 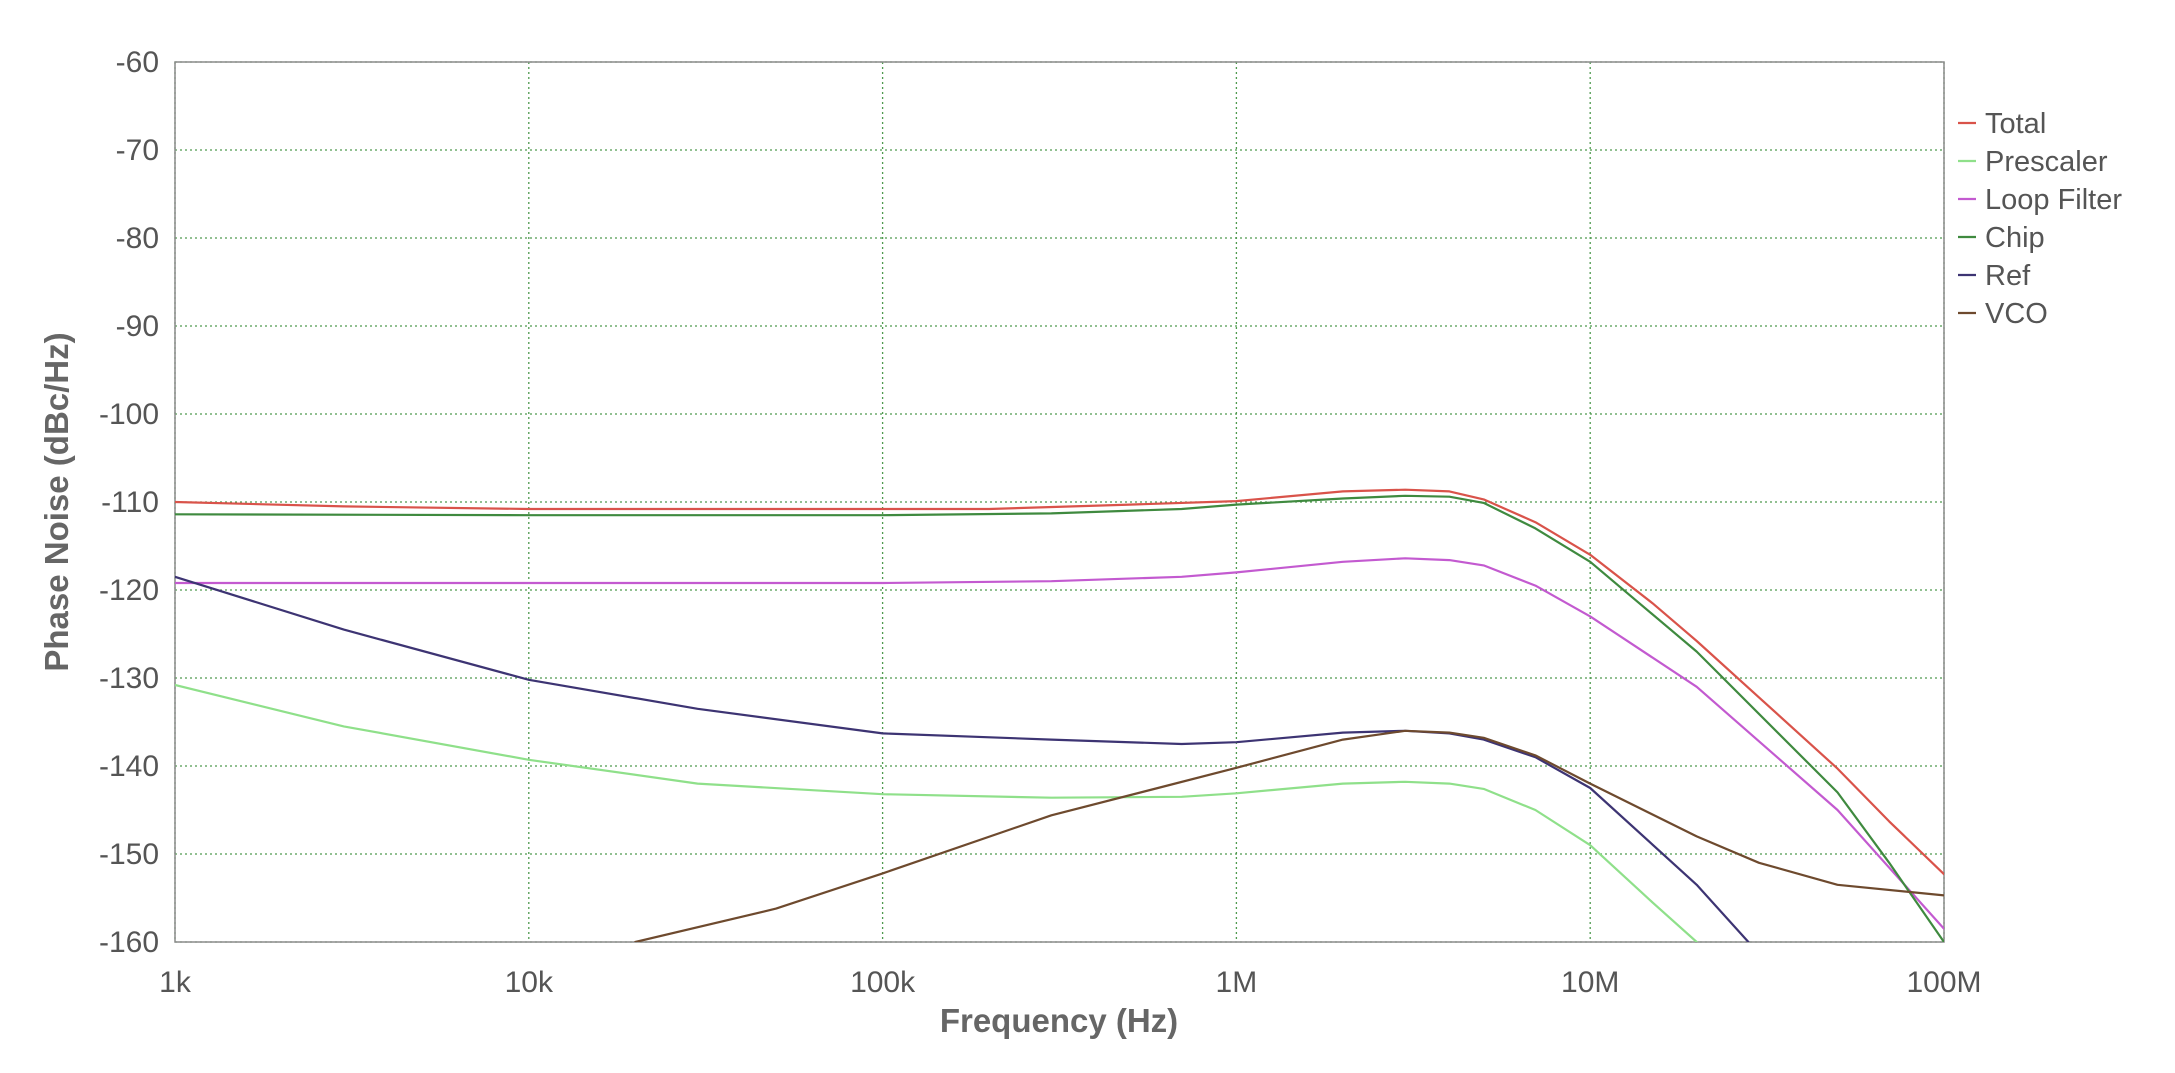 I want to click on y-tick-label: -90, so click(x=137, y=326).